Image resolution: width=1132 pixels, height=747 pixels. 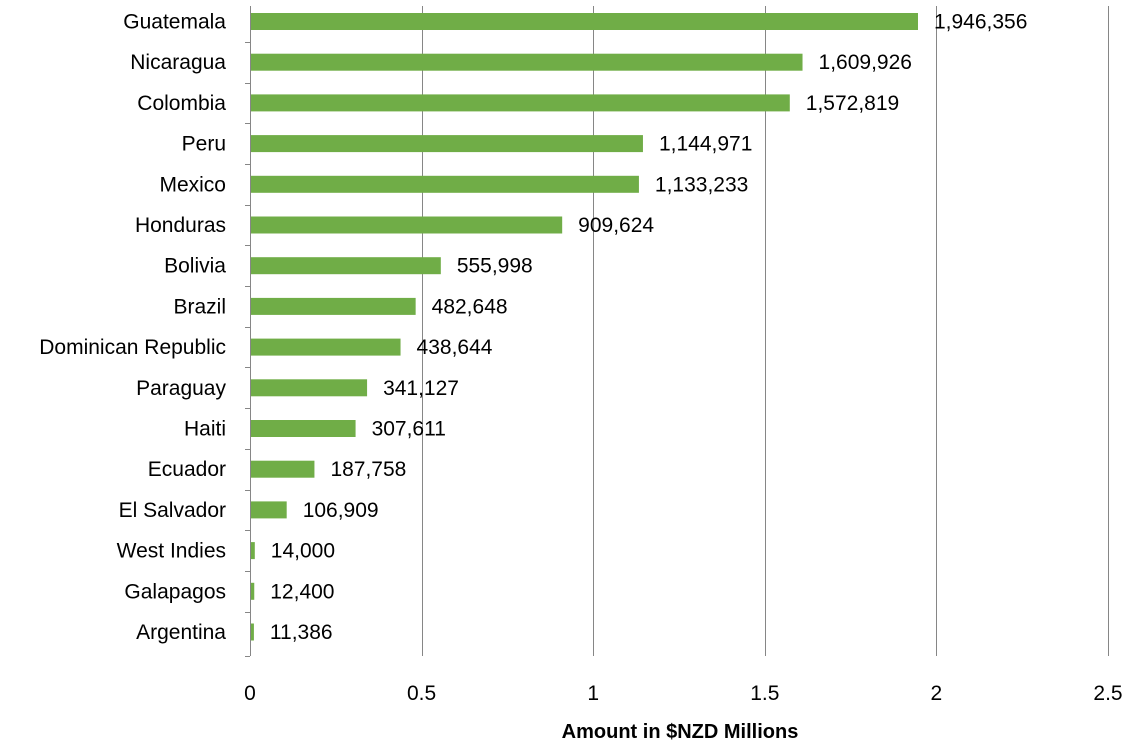 I want to click on category-label: Honduras, so click(x=180, y=225).